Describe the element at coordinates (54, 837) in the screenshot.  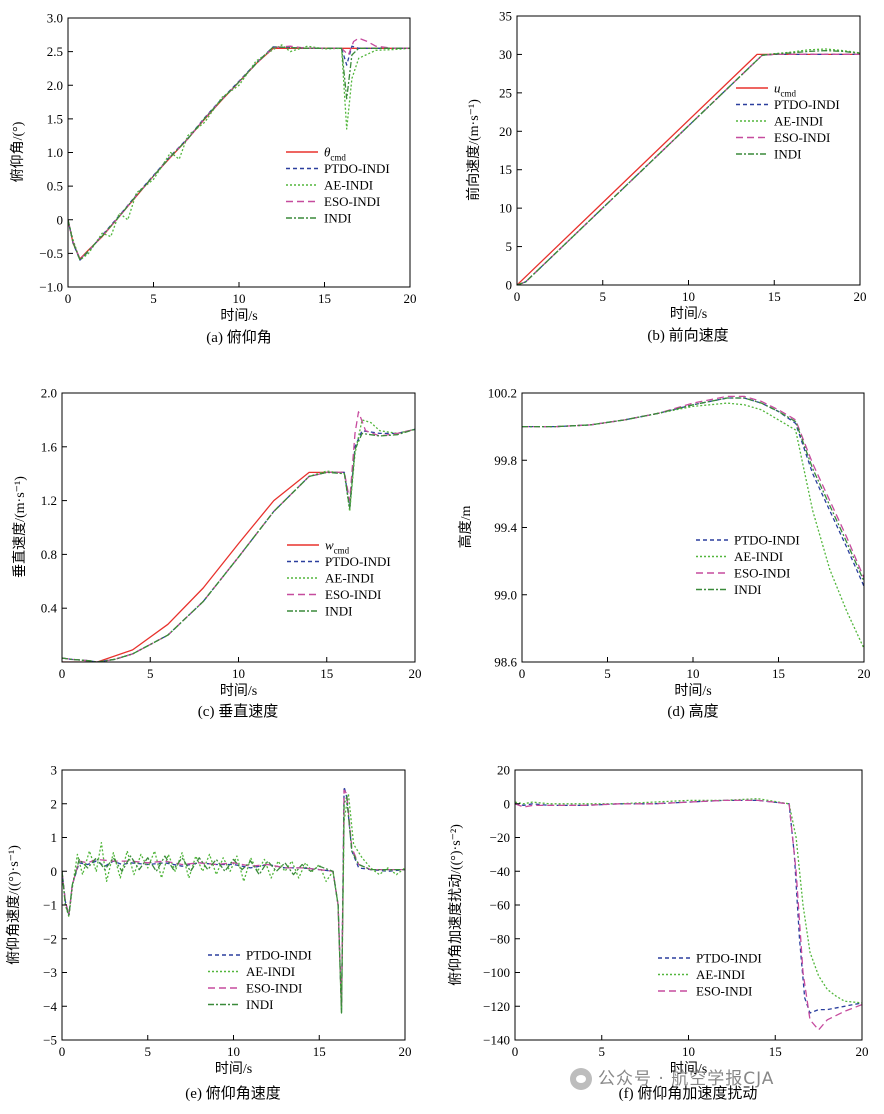
I see `y-tick-label: 1` at that location.